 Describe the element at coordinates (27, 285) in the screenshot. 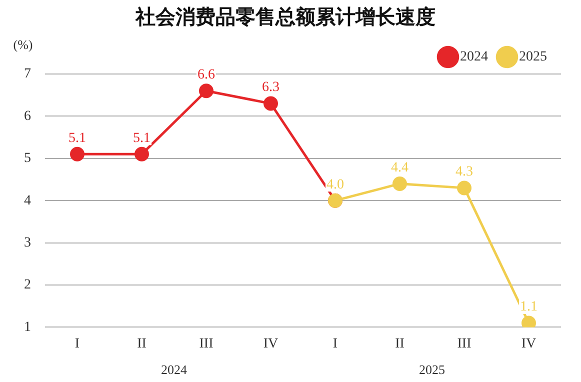

I see `y-tick-label: 2` at that location.